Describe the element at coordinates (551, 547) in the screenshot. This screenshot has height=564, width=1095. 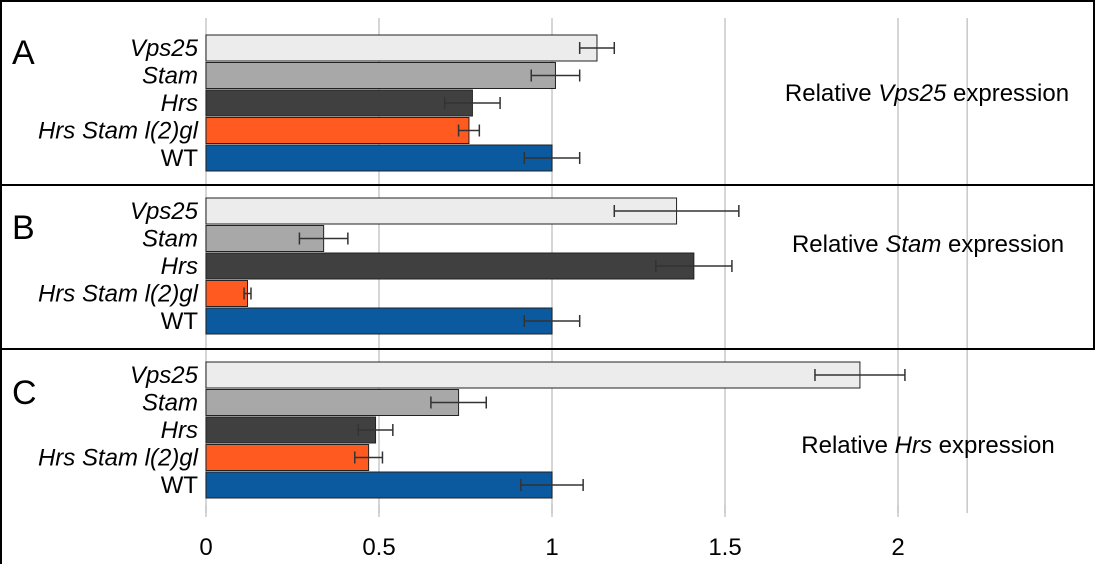
I see `x-tick-label: 1` at that location.